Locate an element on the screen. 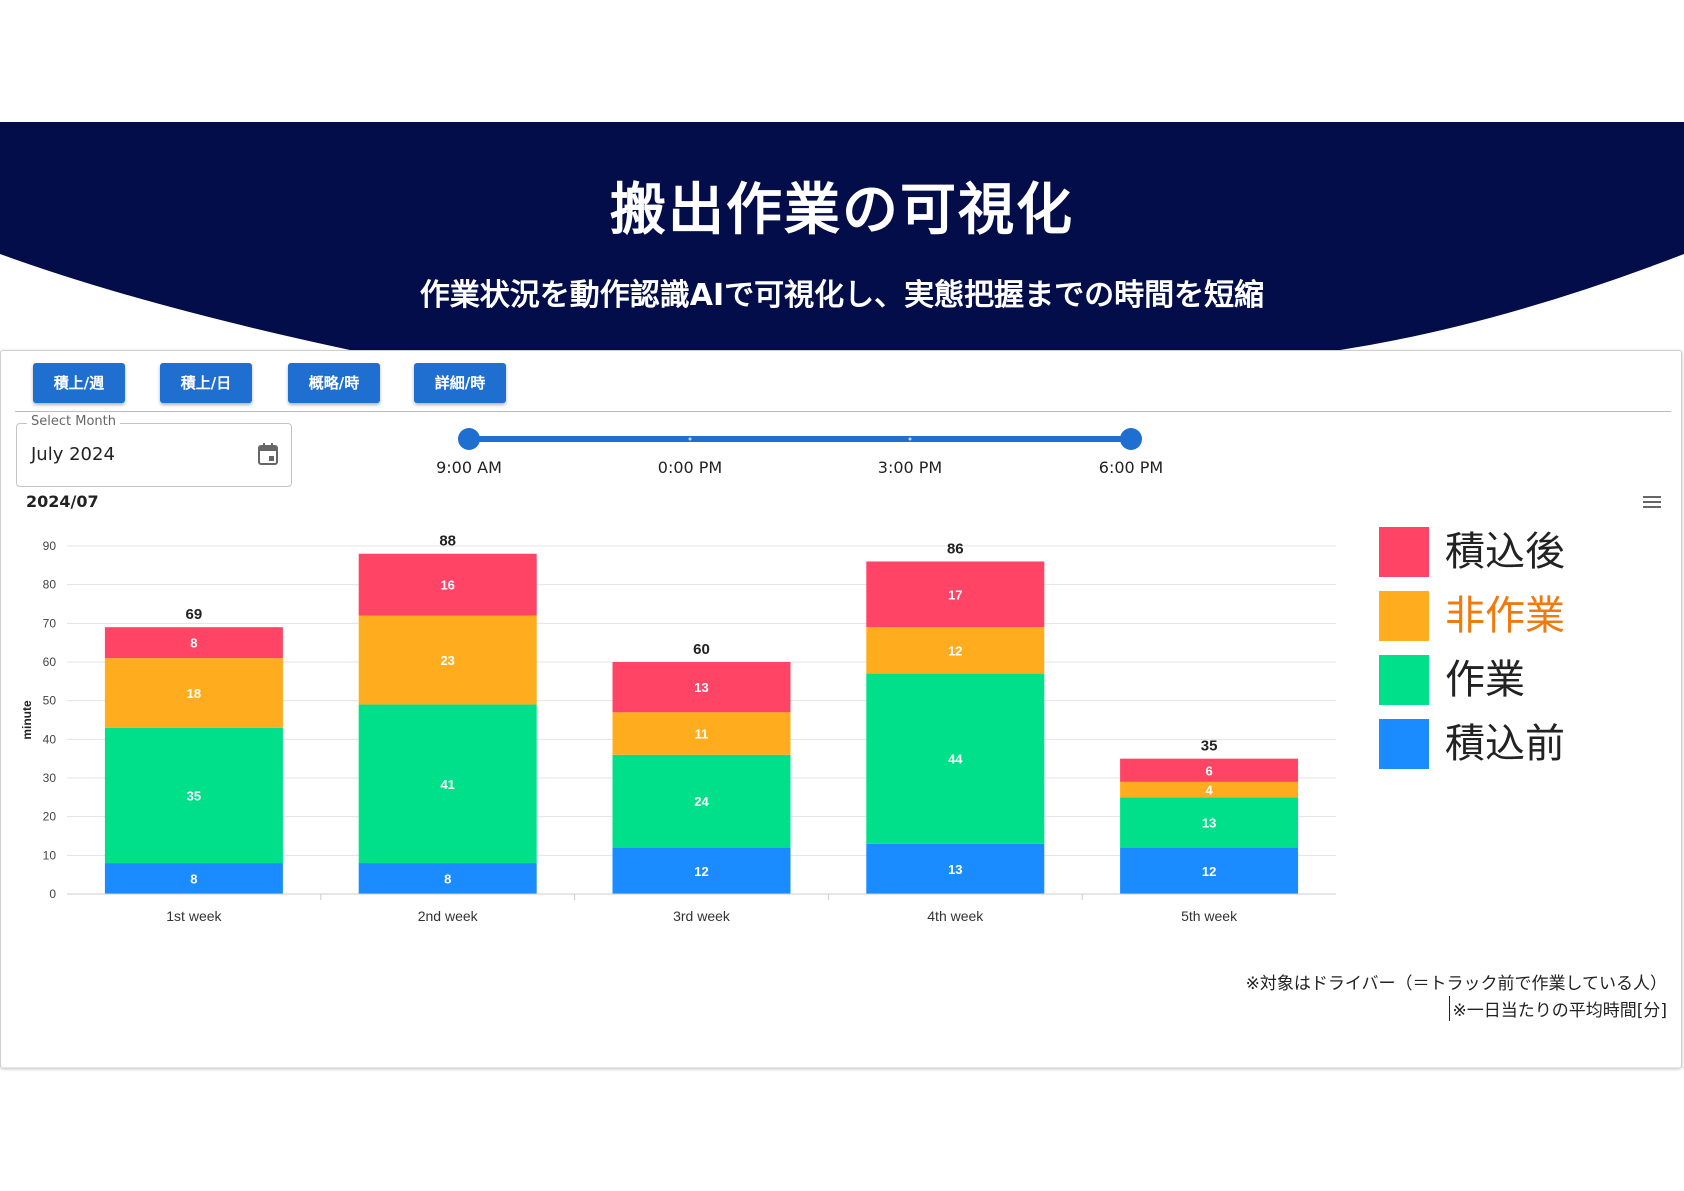 The height and width of the screenshot is (1191, 1684). legend-label: 積込前 is located at coordinates (1505, 744).